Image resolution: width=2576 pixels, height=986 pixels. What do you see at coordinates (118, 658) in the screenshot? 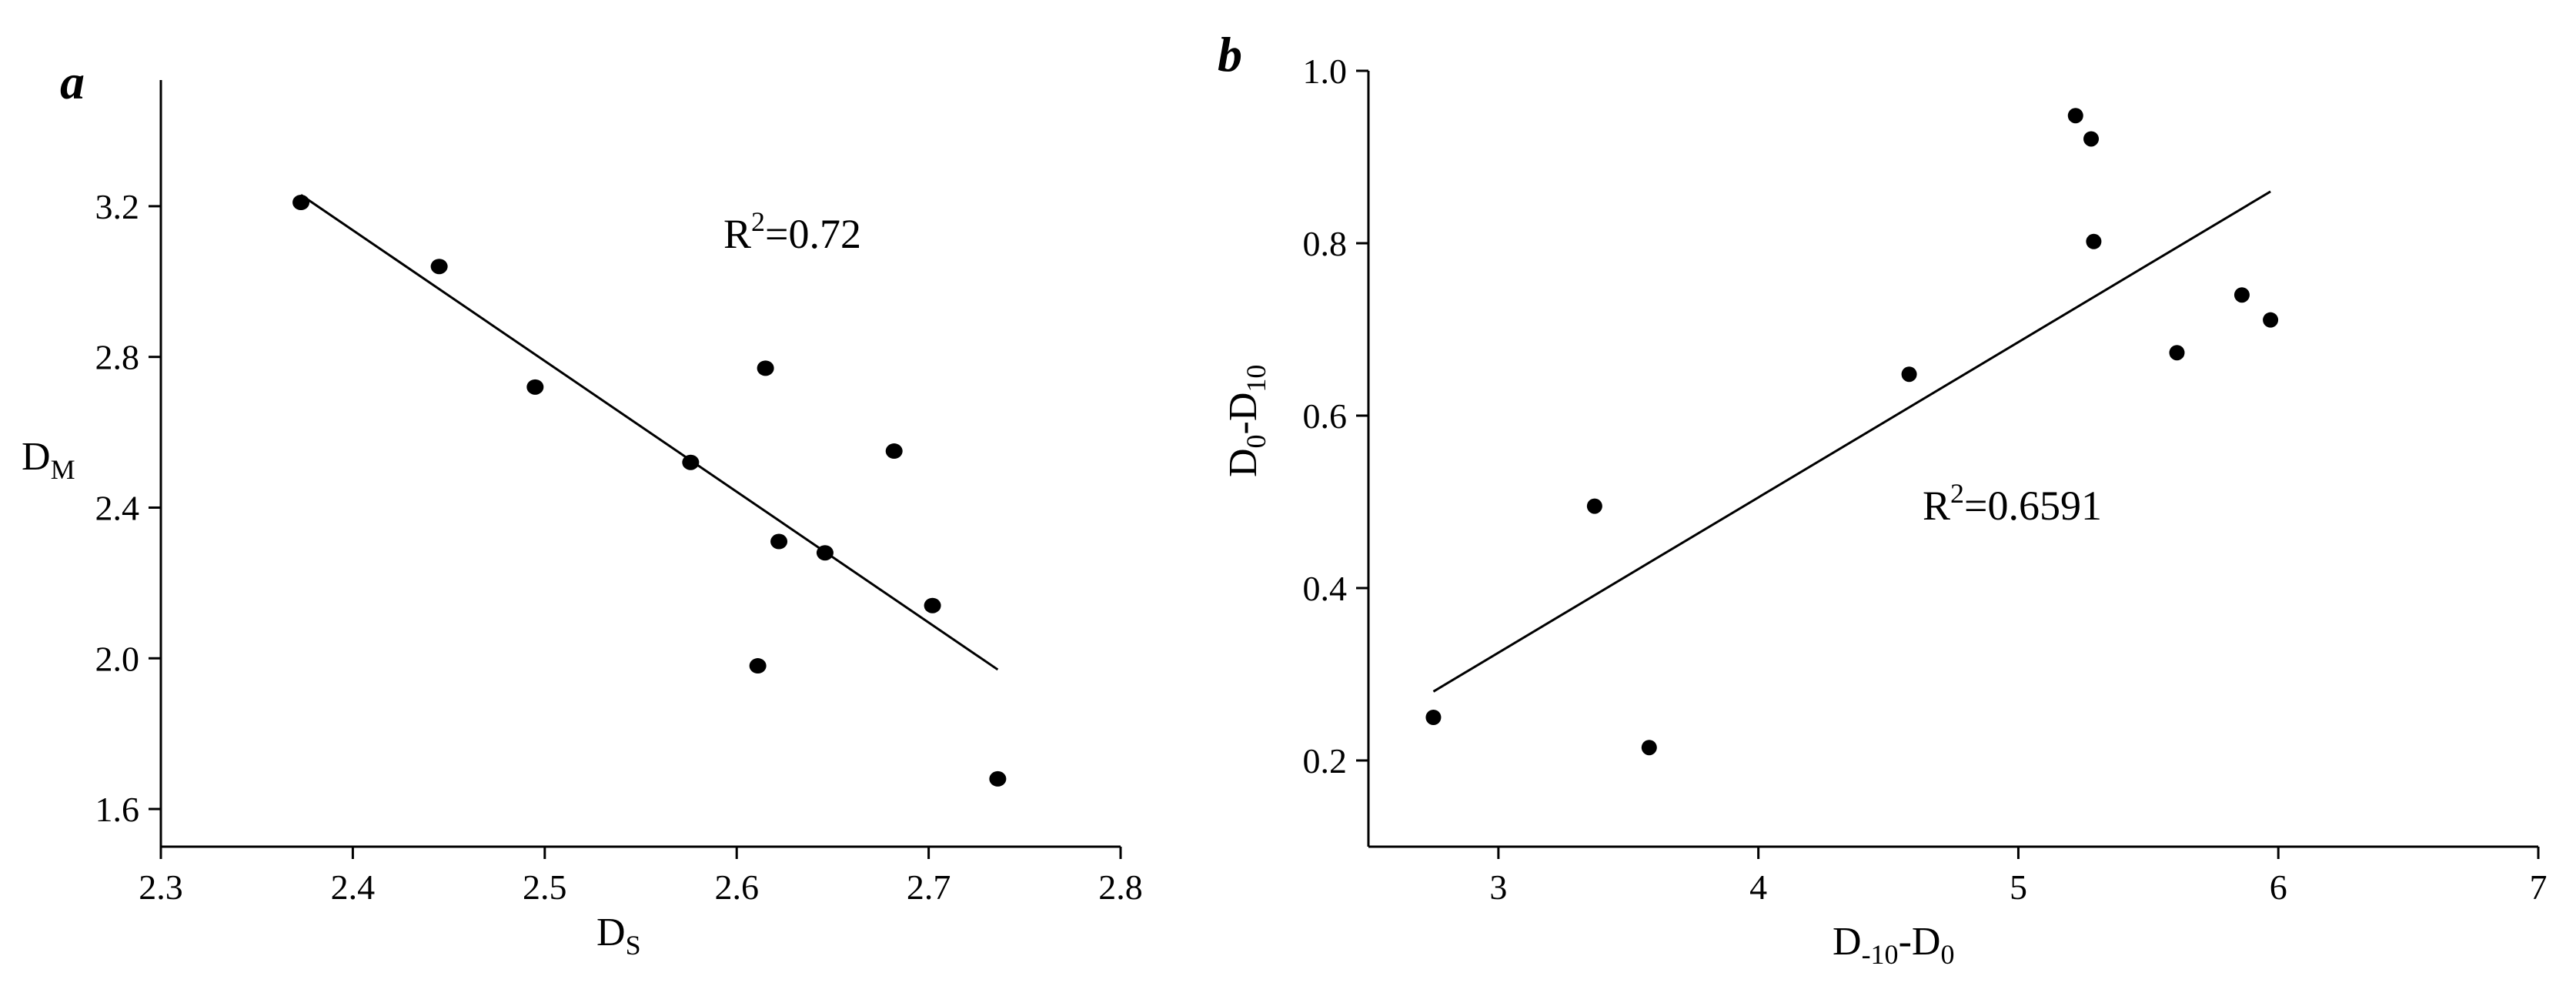
I see `y-tick-label: 2.0` at bounding box center [118, 658].